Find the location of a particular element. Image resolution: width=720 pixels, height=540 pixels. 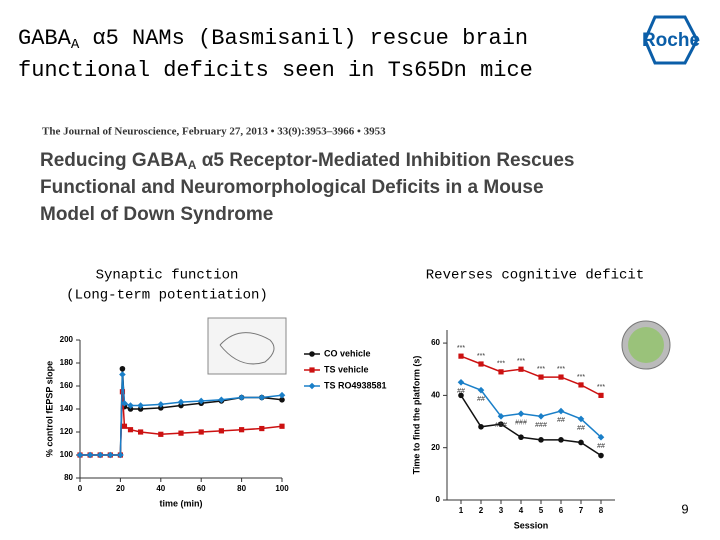

caption: (Long-term potentiation) is located at coordinates (167, 296).